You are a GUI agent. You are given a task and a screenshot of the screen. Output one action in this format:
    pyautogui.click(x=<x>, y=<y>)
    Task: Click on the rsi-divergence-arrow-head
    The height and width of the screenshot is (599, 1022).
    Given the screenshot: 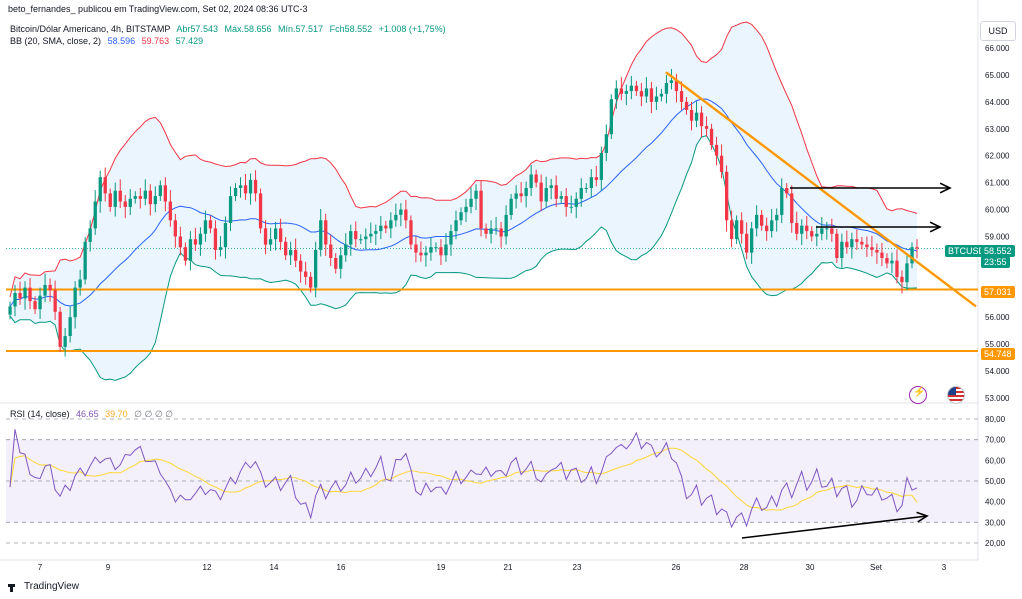 What is the action you would take?
    pyautogui.click(x=922, y=517)
    